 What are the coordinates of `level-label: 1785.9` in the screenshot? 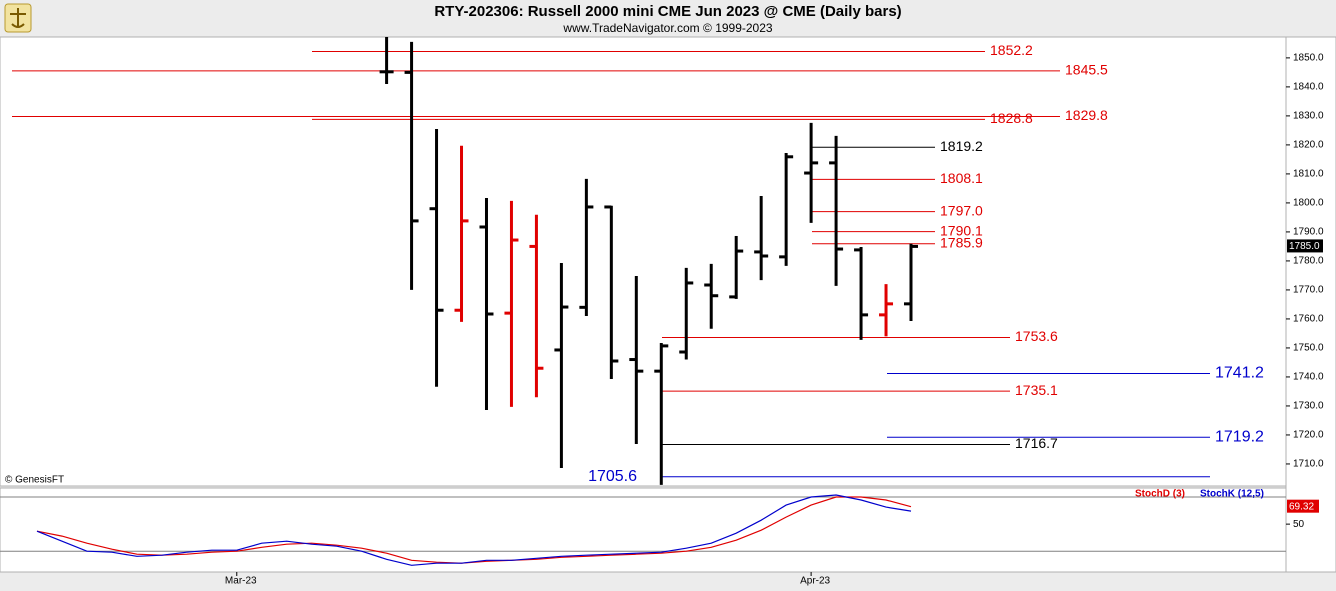 It's located at (961, 243).